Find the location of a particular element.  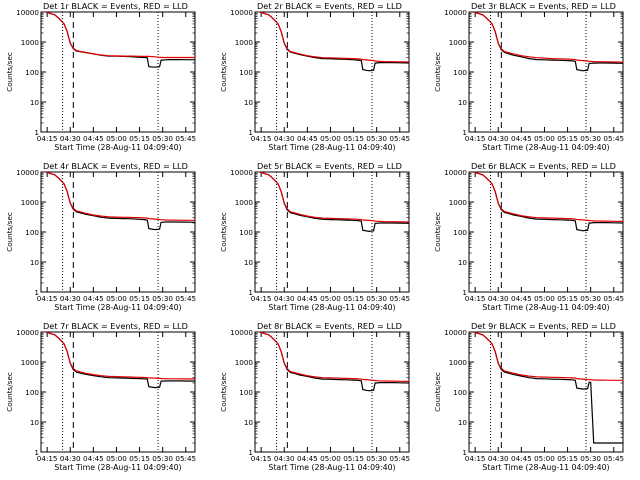

panel-title: Det 7r BLACK = Events, RED = LLD is located at coordinates (115, 326).